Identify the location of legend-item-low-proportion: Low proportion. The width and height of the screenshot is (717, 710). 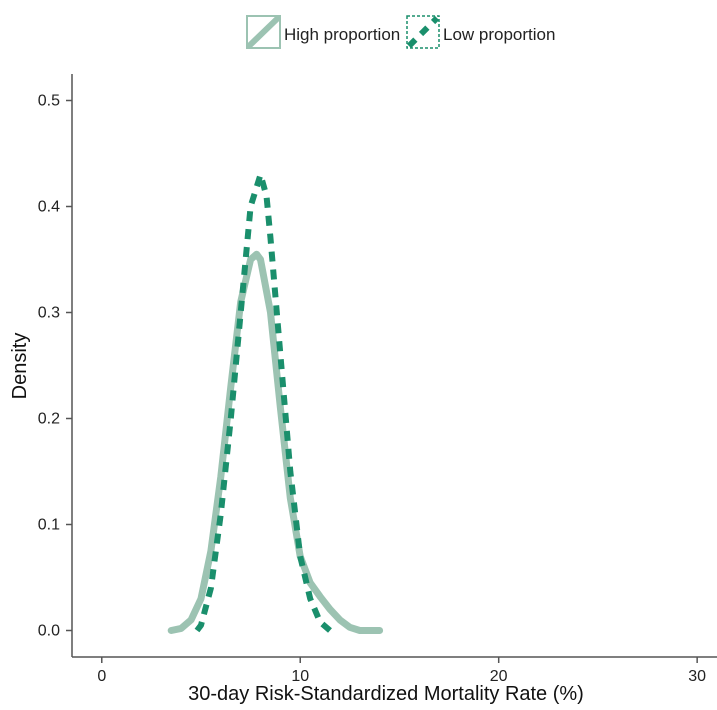
(480, 32).